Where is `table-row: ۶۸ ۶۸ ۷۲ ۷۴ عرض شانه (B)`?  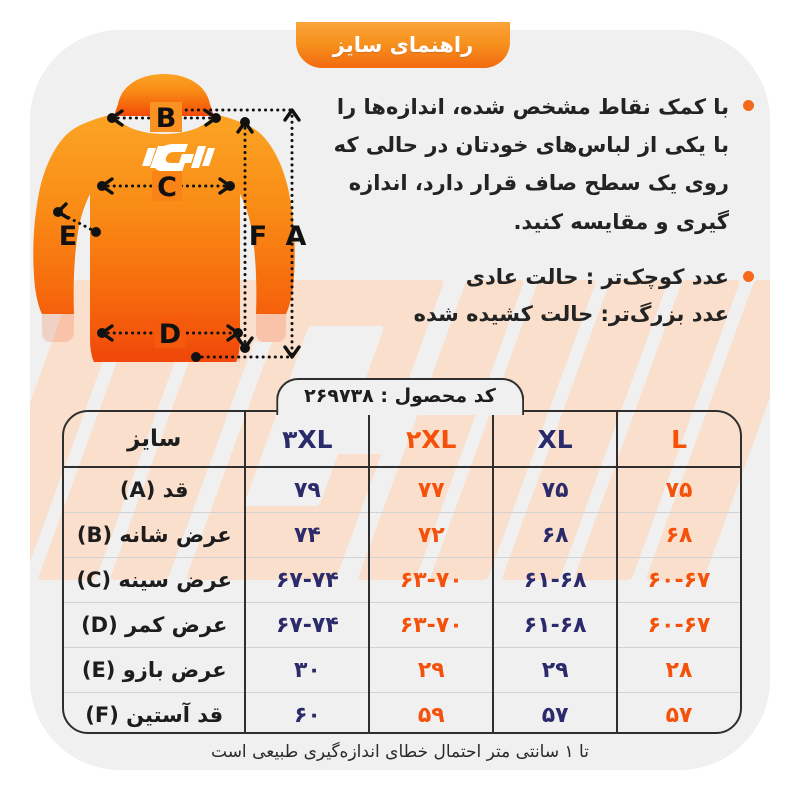 table-row: ۶۸ ۶۸ ۷۲ ۷۴ عرض شانه (B) is located at coordinates (402, 535).